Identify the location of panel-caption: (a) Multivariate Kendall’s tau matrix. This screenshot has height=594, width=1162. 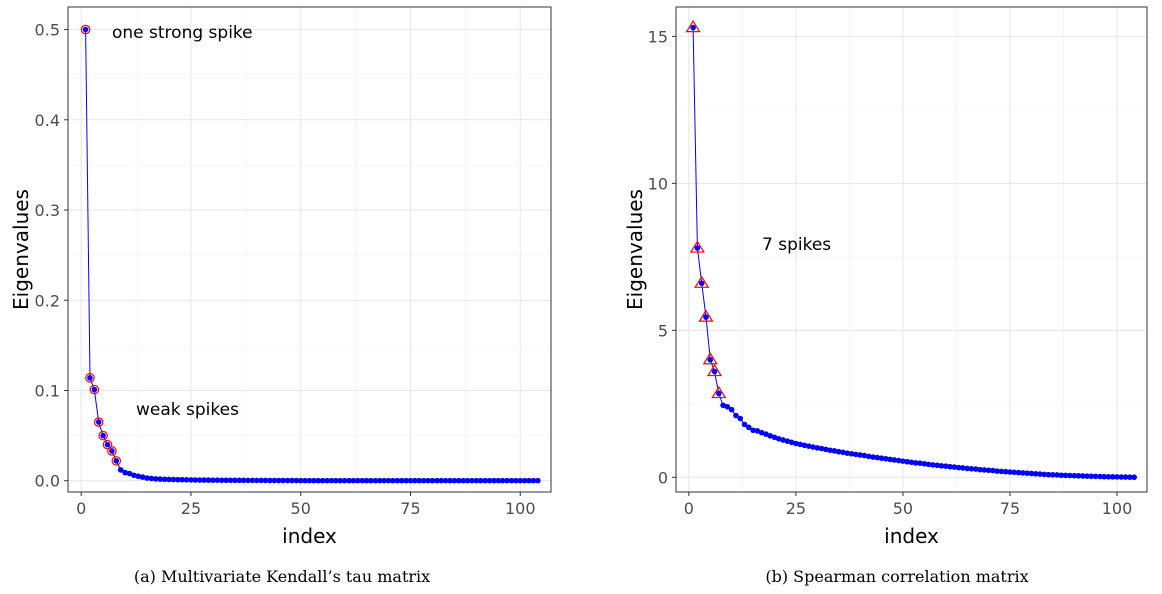
(282, 576).